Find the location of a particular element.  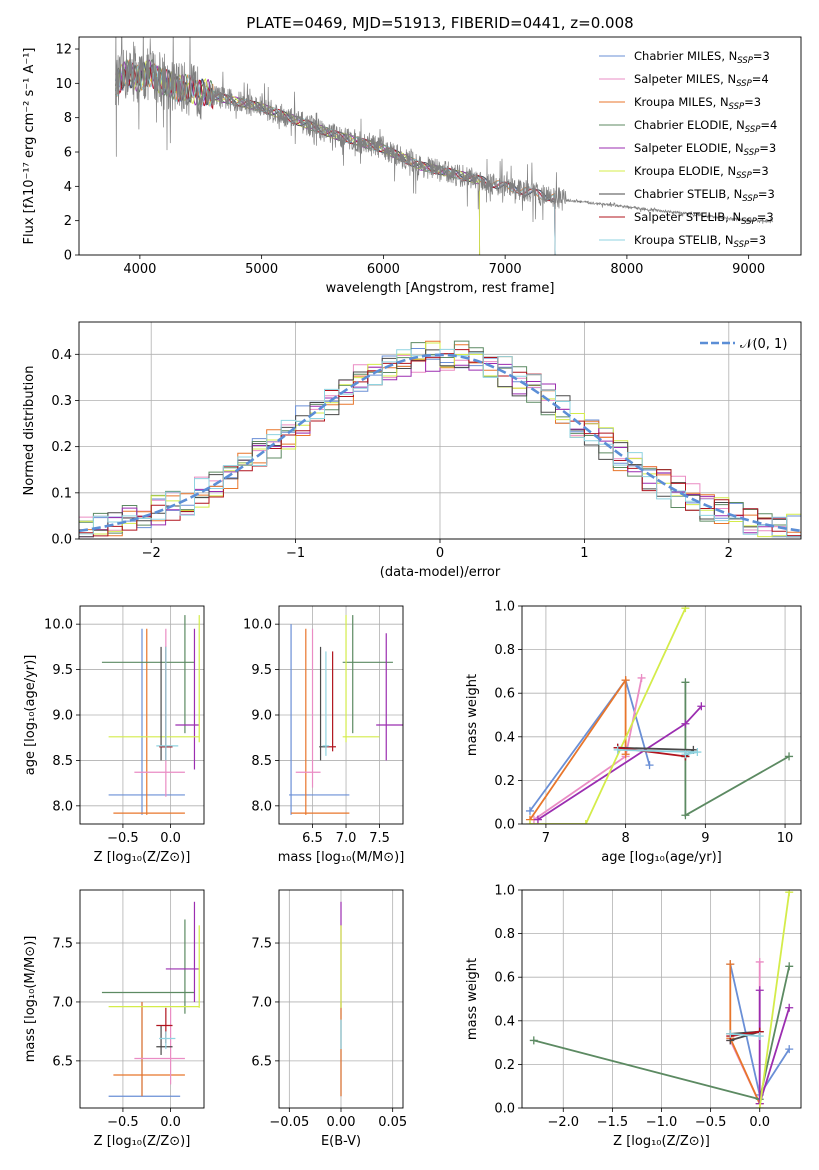

weight-vs-age-series-kroupa-miles is located at coordinates (577, 750).